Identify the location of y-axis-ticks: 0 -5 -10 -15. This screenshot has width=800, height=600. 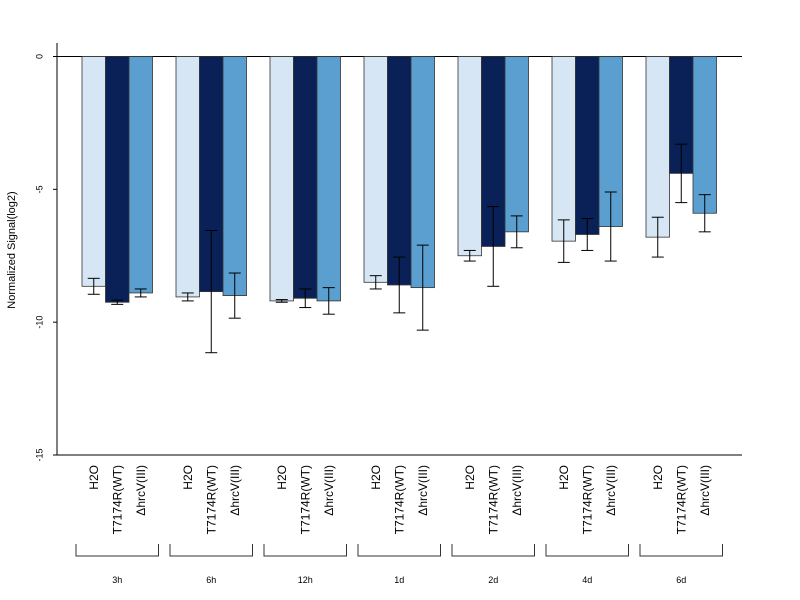
(45, 258).